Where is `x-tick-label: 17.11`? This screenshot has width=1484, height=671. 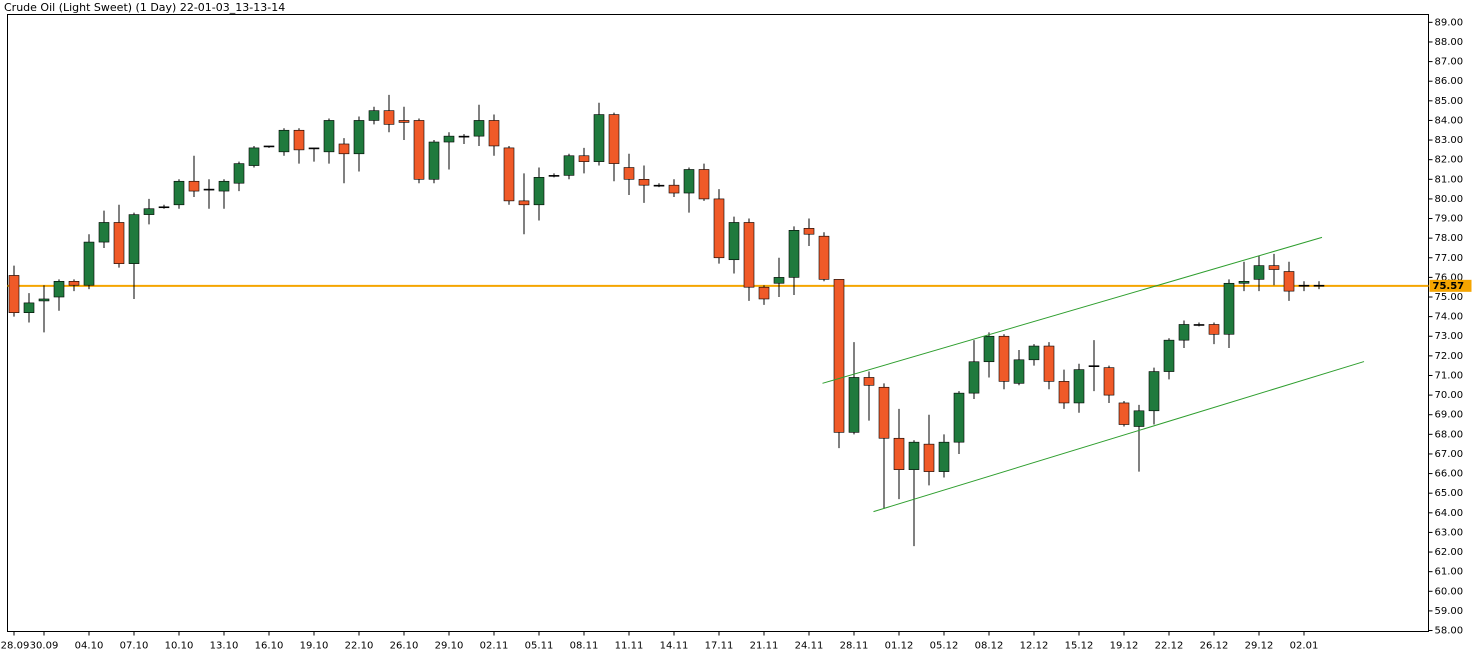 x-tick-label: 17.11 is located at coordinates (719, 646).